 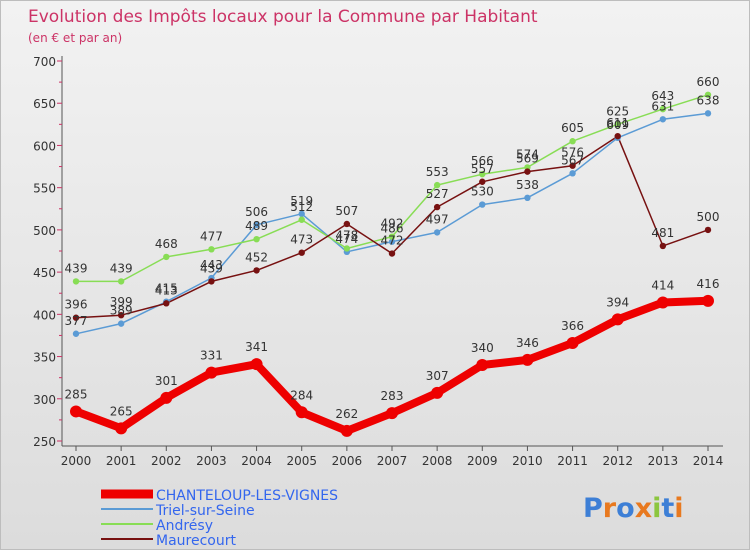 I want to click on y-tick-label: 500, so click(x=44, y=231).